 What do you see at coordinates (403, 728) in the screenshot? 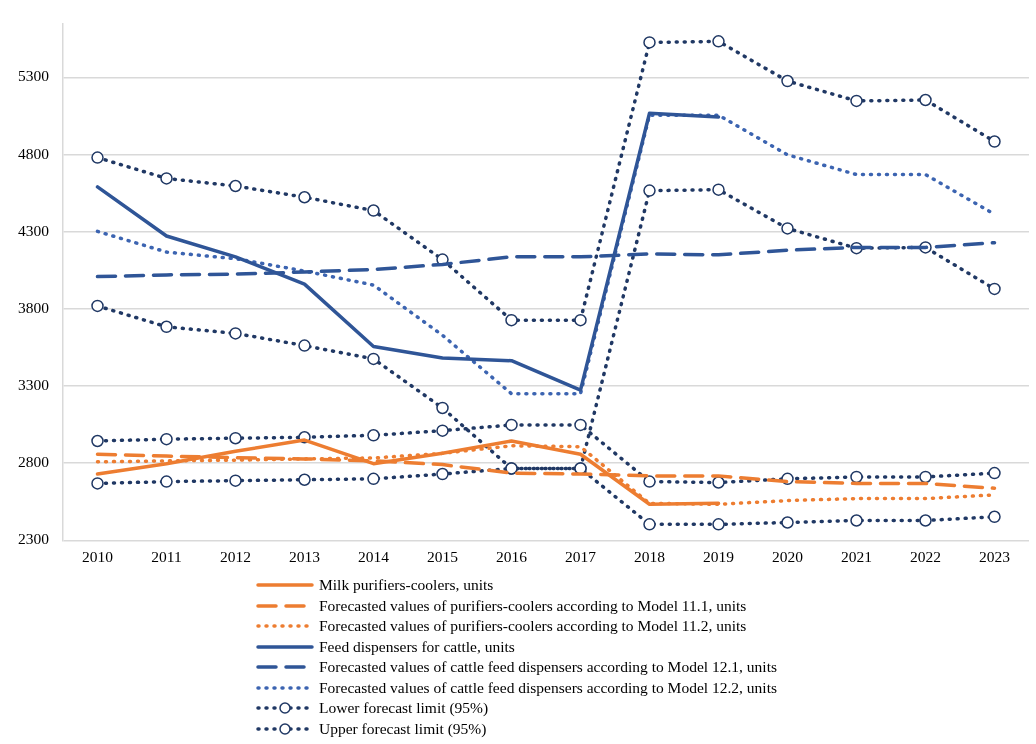
I see `legend-label: Upper forecast limit (95%)` at bounding box center [403, 728].